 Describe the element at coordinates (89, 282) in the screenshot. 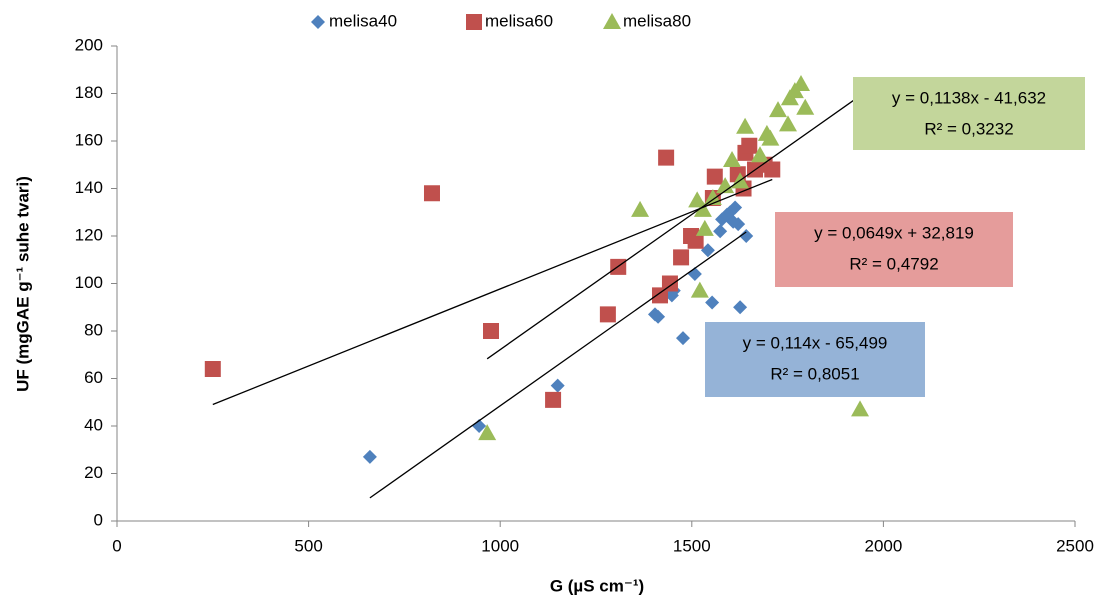

I see `y-tick-label: 100` at that location.